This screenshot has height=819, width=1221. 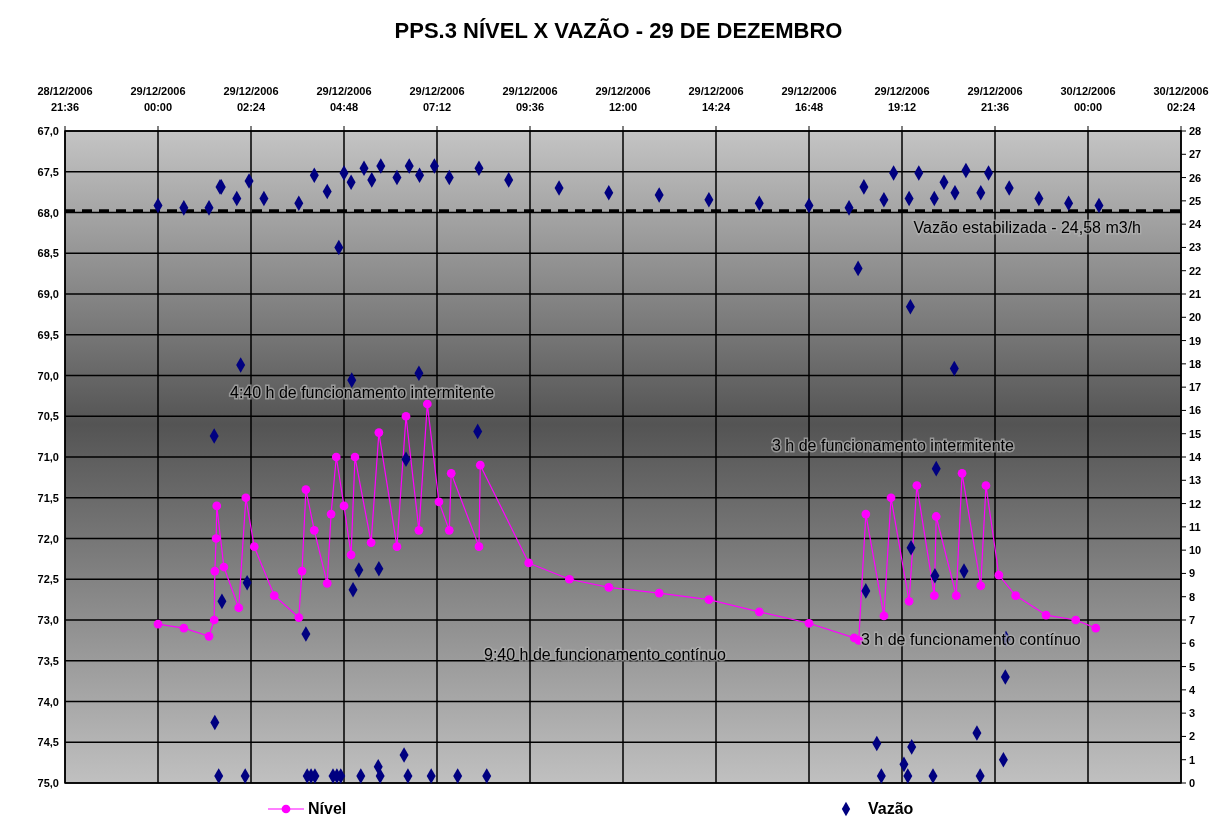 I want to click on y2-tick-label: 10, so click(x=1195, y=550).